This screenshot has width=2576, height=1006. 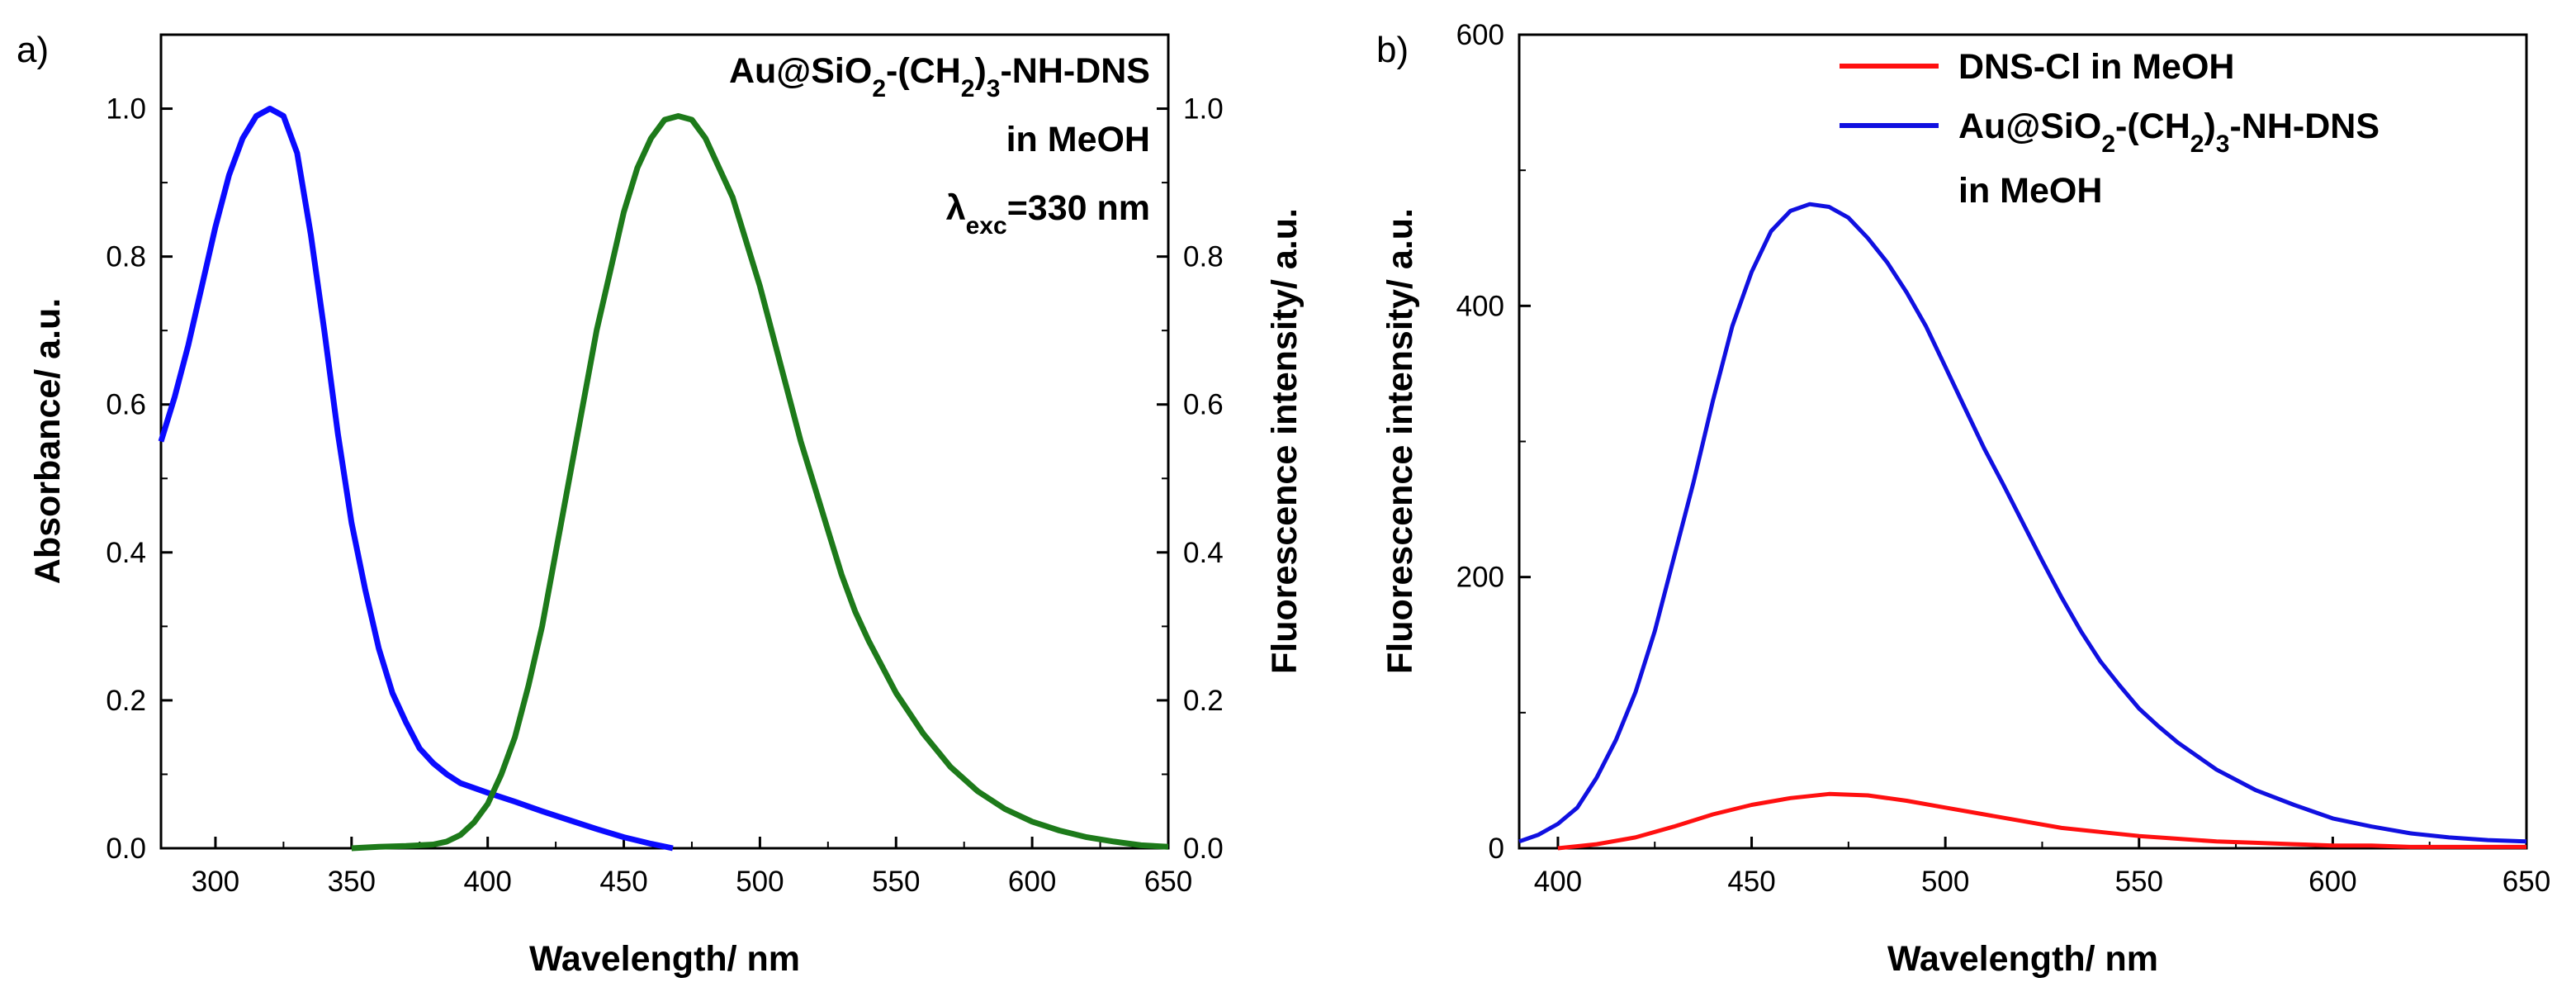 I want to click on a-ytick-right-label-0.8: 0.8, so click(x=1203, y=257).